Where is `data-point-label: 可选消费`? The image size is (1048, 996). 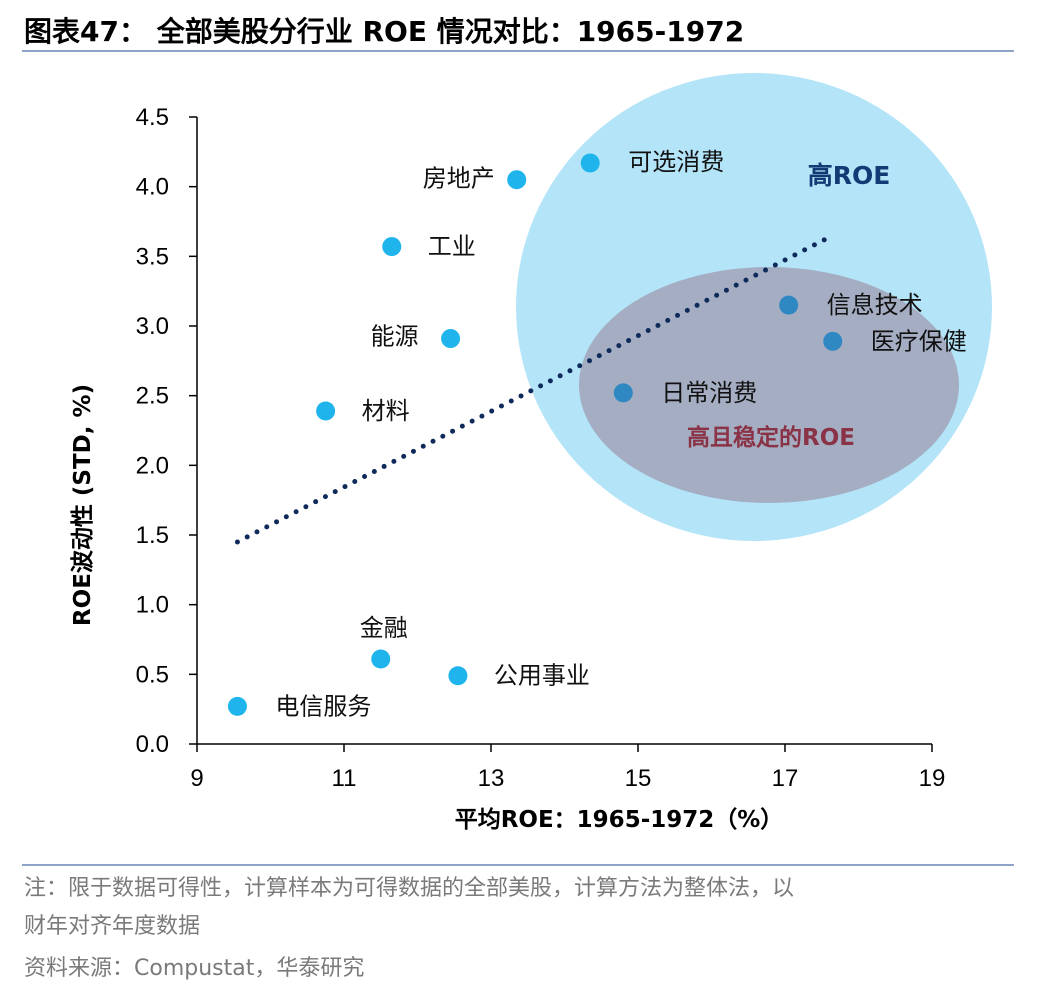 data-point-label: 可选消费 is located at coordinates (676, 162).